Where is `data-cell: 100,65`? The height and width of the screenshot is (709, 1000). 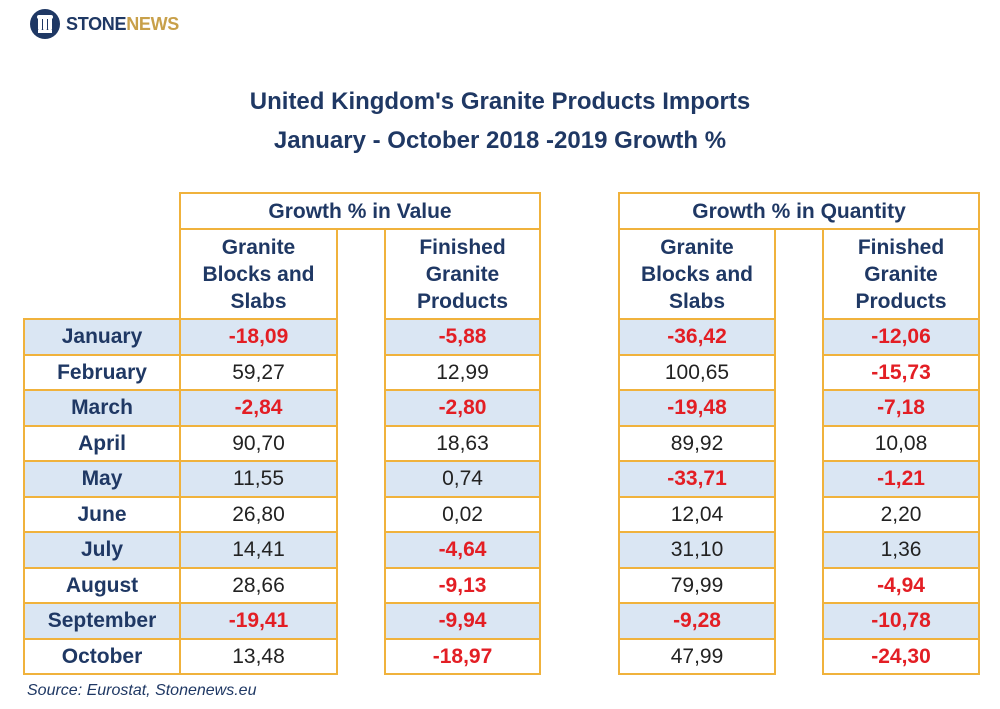
data-cell: 100,65 is located at coordinates (697, 372).